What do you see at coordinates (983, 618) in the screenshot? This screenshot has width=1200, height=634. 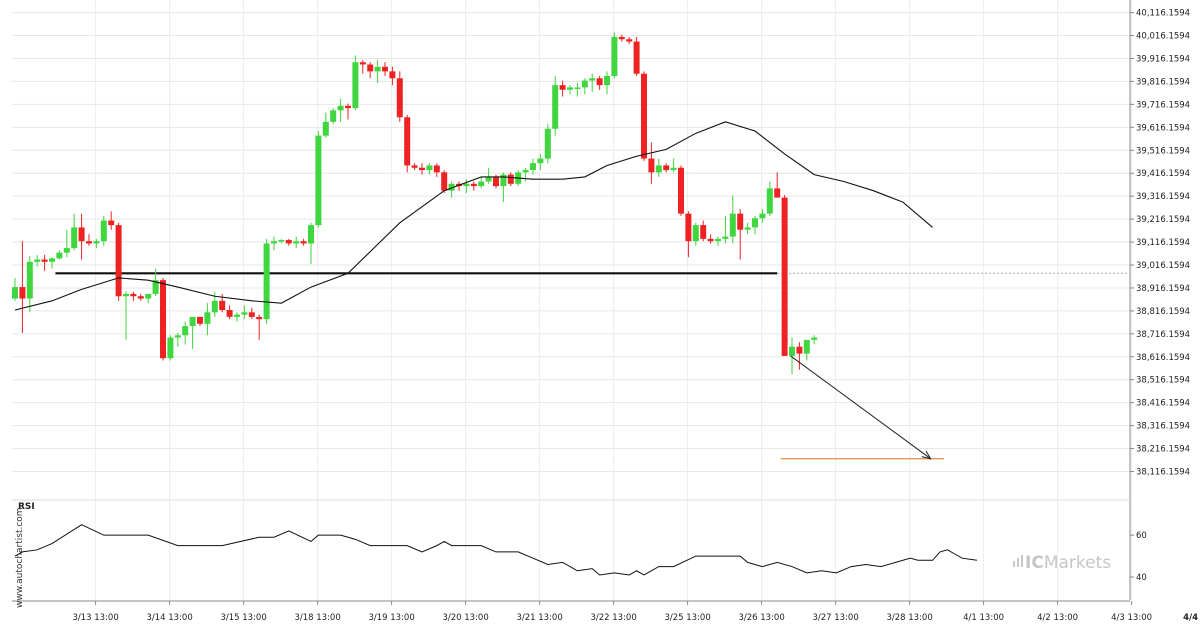 I see `x-tick-label: 4/1 13:00` at bounding box center [983, 618].